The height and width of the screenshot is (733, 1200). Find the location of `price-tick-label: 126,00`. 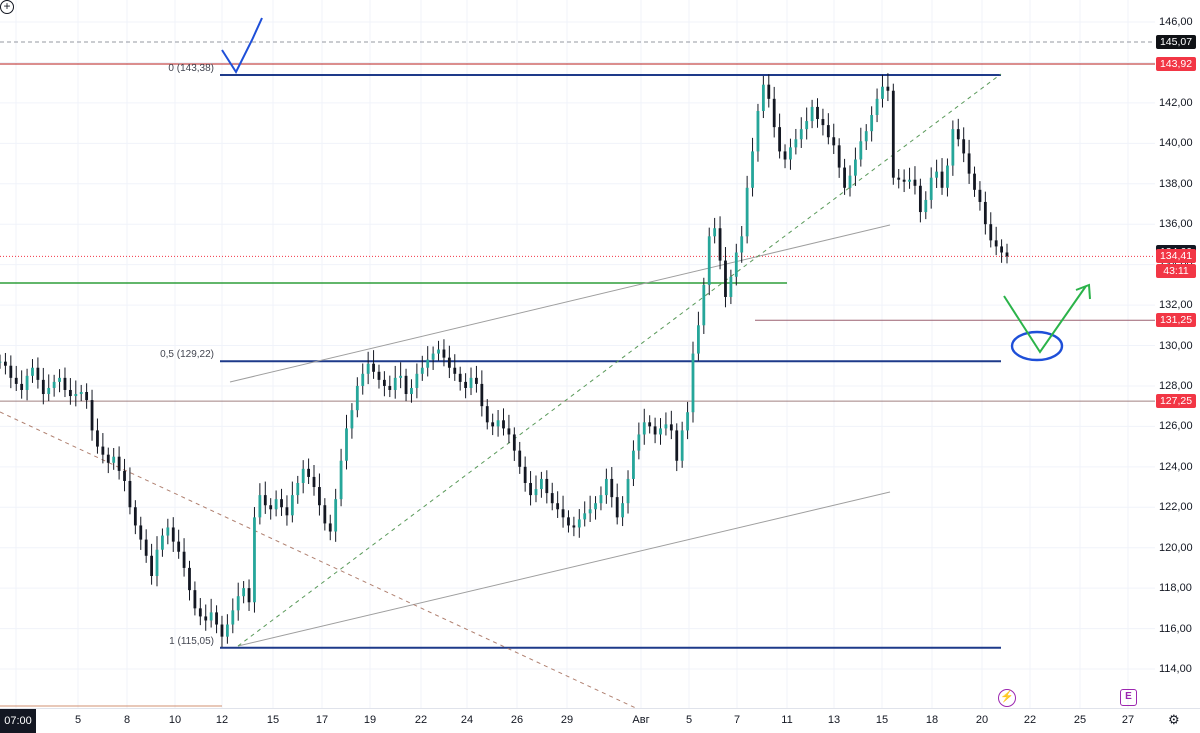

price-tick-label: 126,00 is located at coordinates (1176, 426).